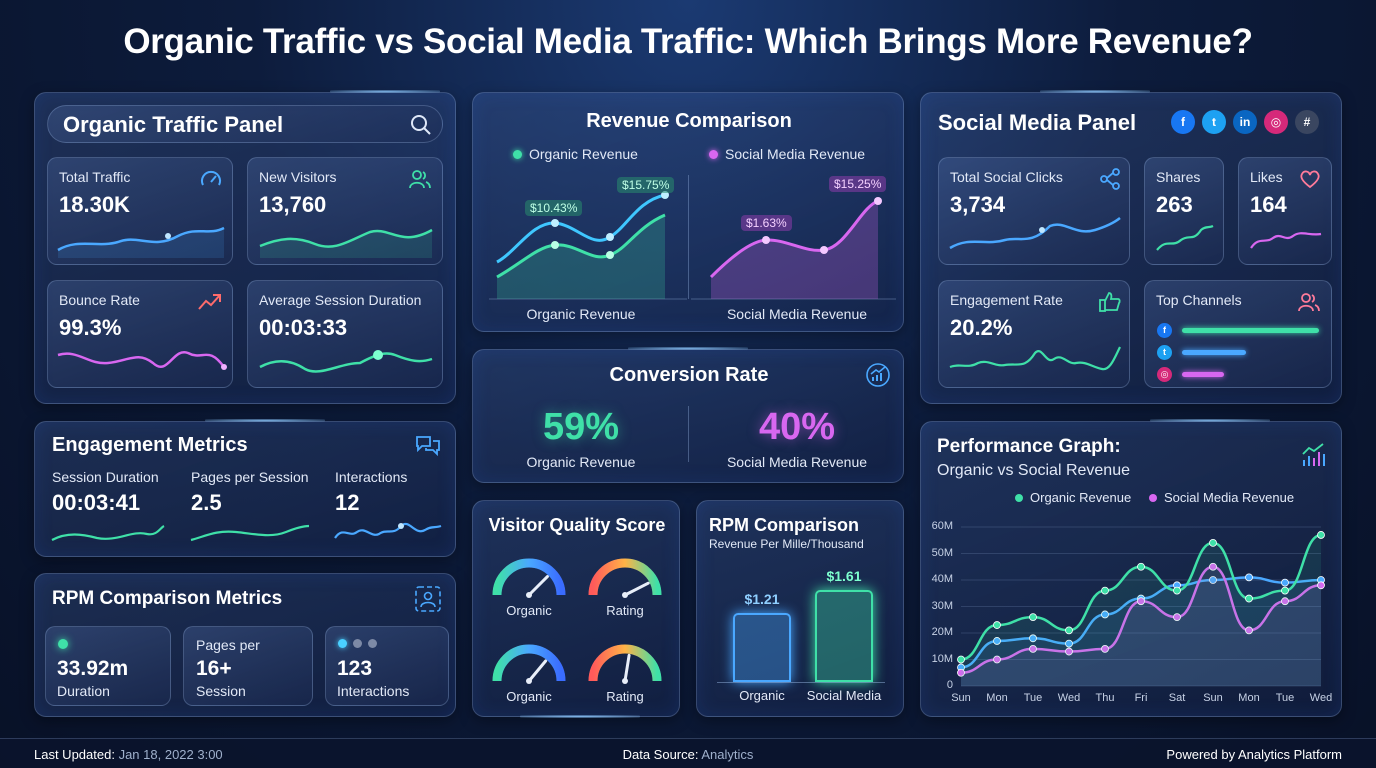  What do you see at coordinates (173, 124) in the screenshot?
I see `organic-panel-title: Organic Traffic Panel` at bounding box center [173, 124].